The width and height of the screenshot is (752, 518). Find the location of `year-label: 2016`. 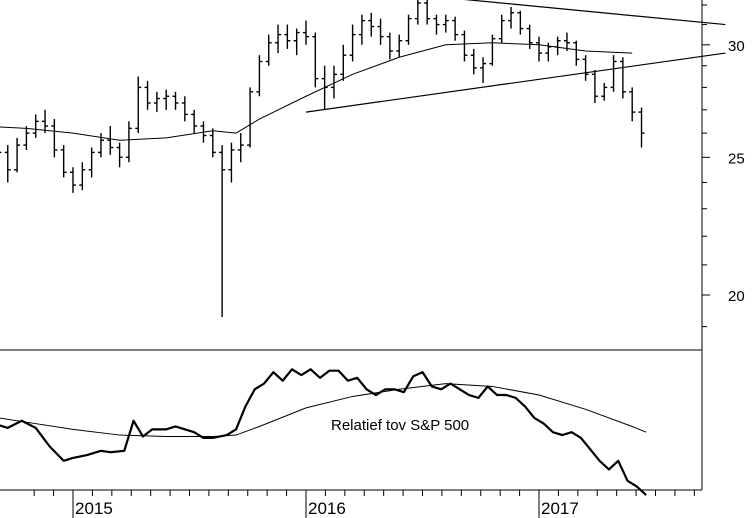

year-label: 2016 is located at coordinates (327, 508).